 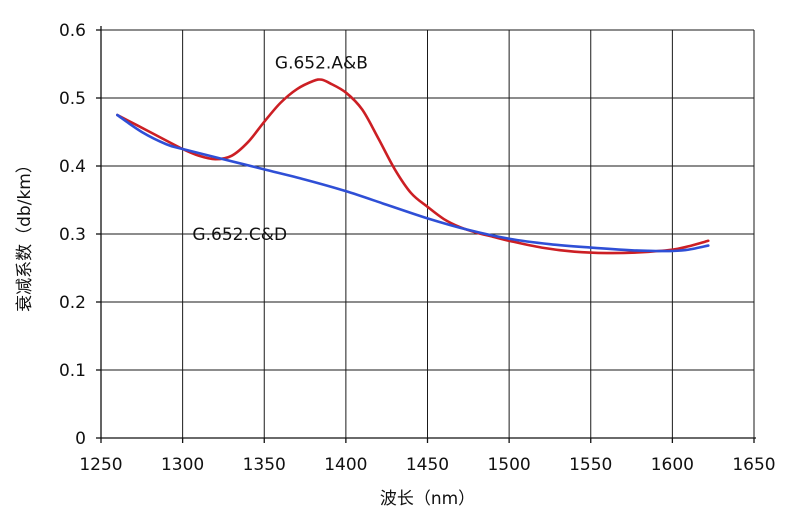 I want to click on x-tick-label: 1600, so click(x=672, y=465).